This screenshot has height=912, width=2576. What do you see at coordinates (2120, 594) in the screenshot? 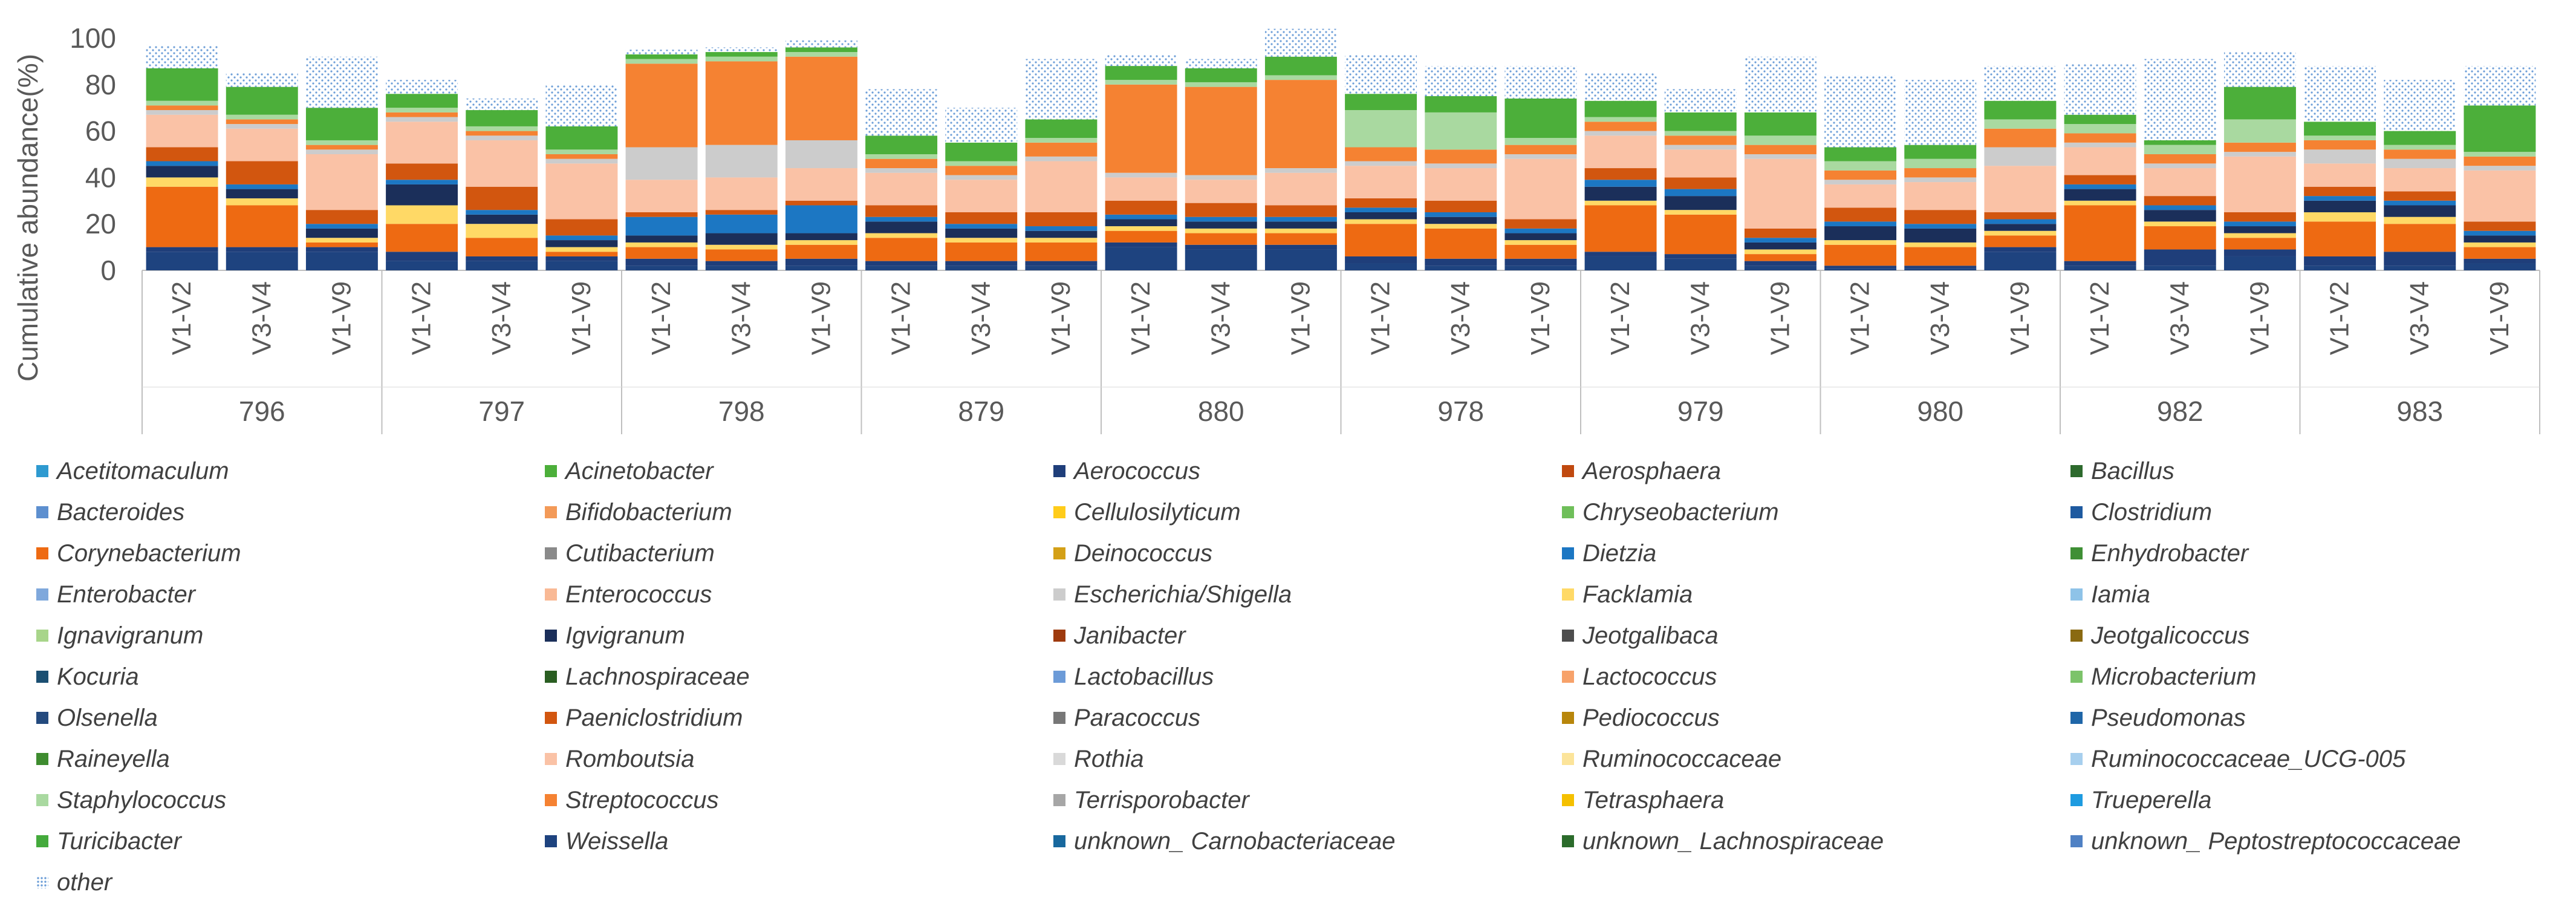
I see `legend-label: Iamia` at bounding box center [2120, 594].